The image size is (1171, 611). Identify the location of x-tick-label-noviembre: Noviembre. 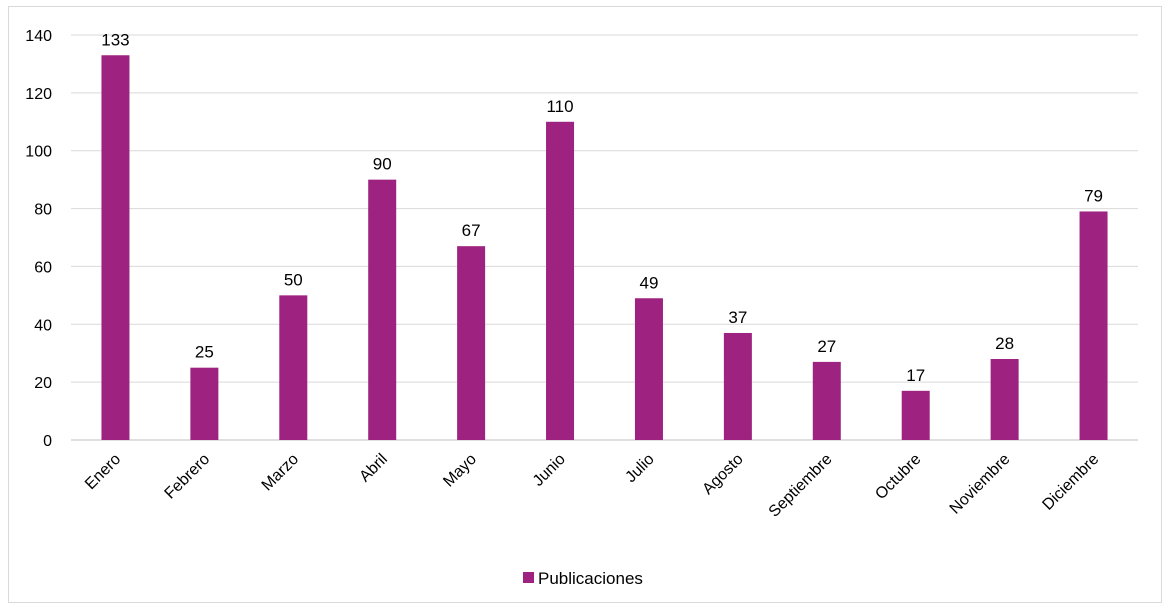
(980, 484).